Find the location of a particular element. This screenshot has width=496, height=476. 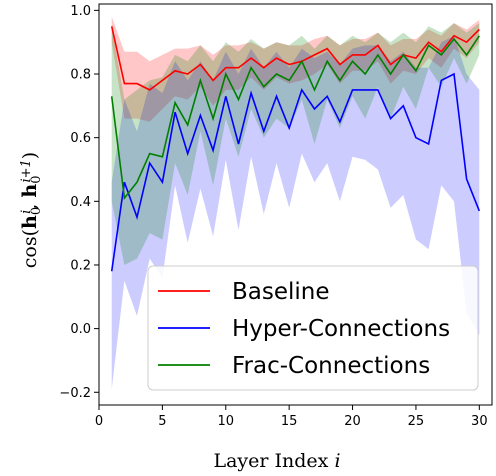

x-tick-label: 0 is located at coordinates (99, 421).